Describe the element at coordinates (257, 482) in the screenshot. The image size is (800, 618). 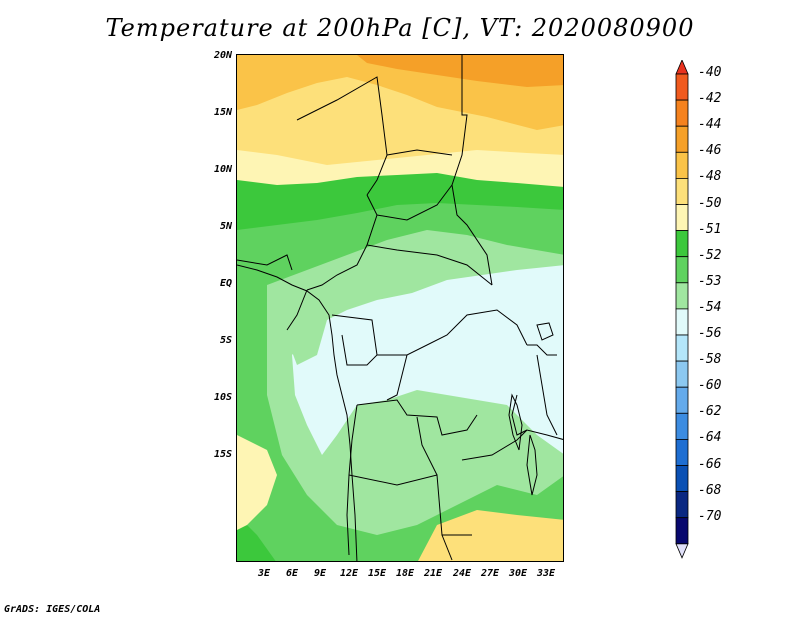
I see `field-band-sw` at that location.